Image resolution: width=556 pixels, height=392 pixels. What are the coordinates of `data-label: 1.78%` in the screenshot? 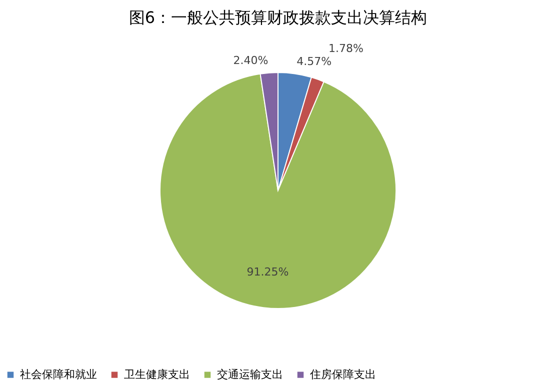 It's located at (346, 49).